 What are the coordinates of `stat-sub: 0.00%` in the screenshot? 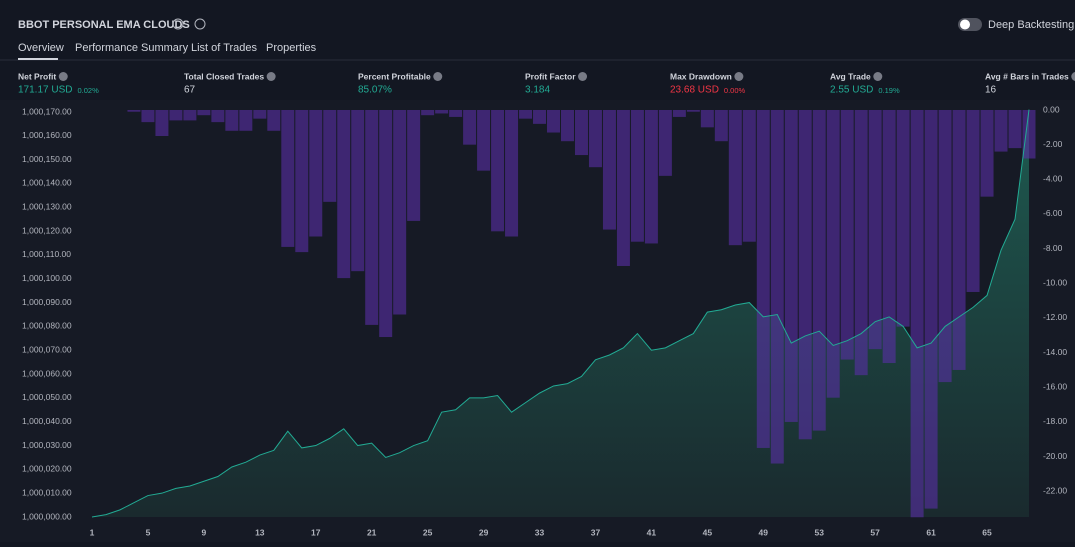 It's located at (735, 90).